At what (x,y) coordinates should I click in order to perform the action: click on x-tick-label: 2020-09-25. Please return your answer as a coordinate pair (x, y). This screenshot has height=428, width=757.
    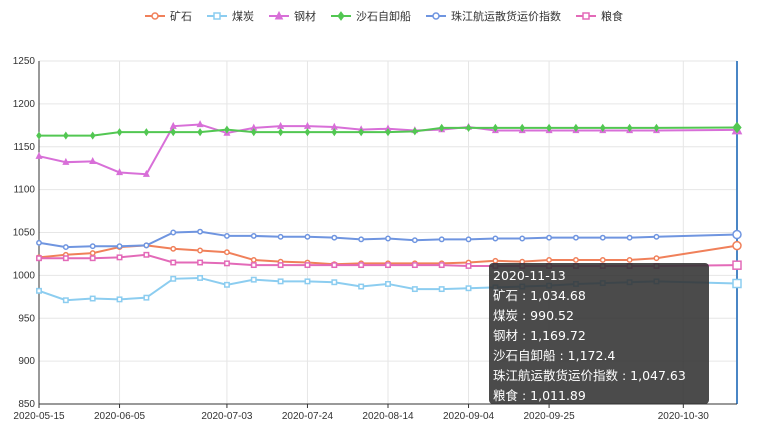
    Looking at the image, I should click on (549, 416).